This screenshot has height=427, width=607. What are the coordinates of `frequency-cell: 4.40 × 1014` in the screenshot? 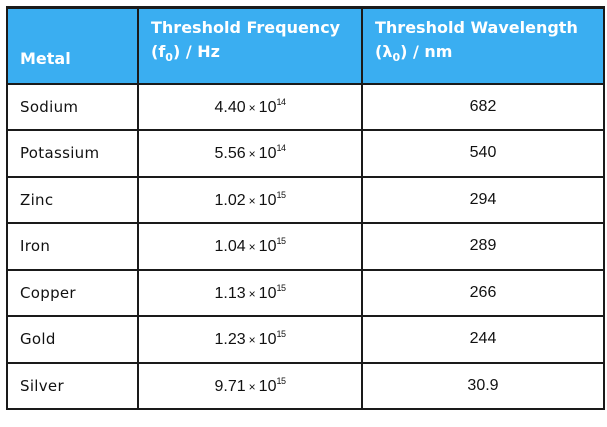 It's located at (250, 106).